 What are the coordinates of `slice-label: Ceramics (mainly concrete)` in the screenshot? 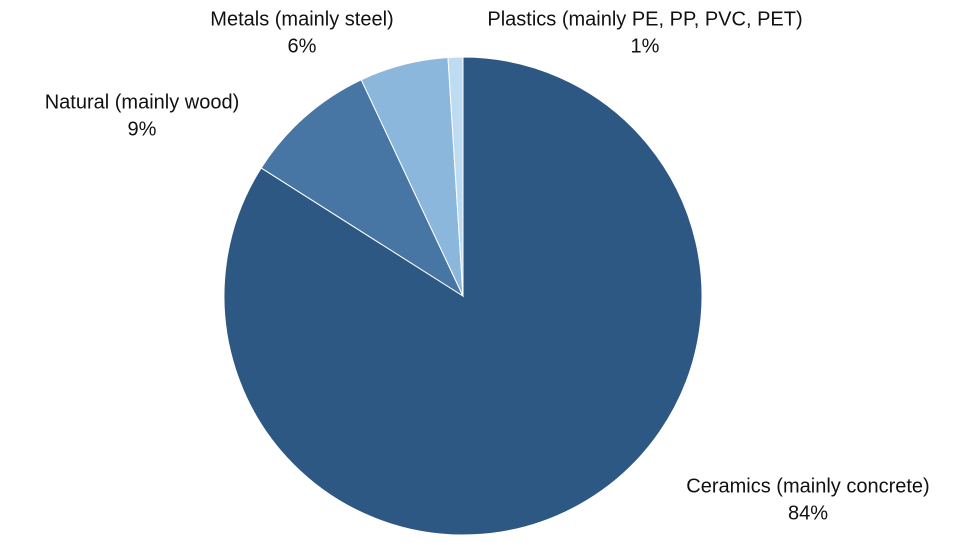 It's located at (807, 486).